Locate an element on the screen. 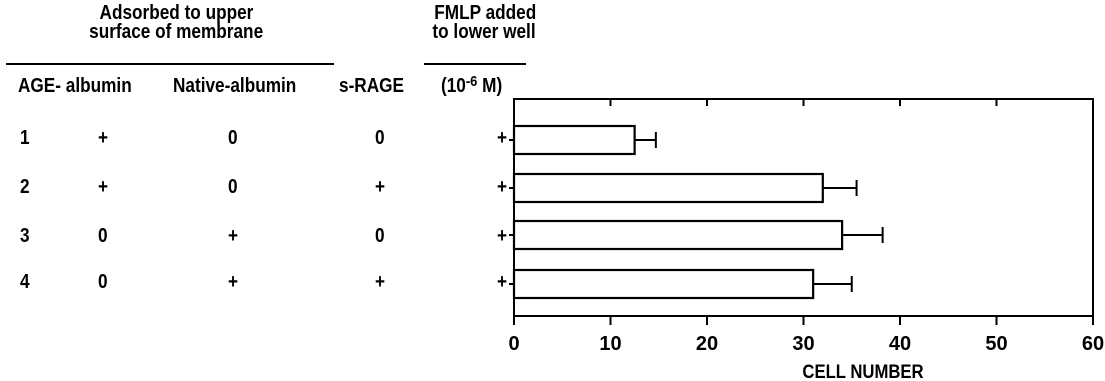 This screenshot has width=1105, height=381. column-header-fmlp-concentration: (10-6 M) is located at coordinates (472, 85).